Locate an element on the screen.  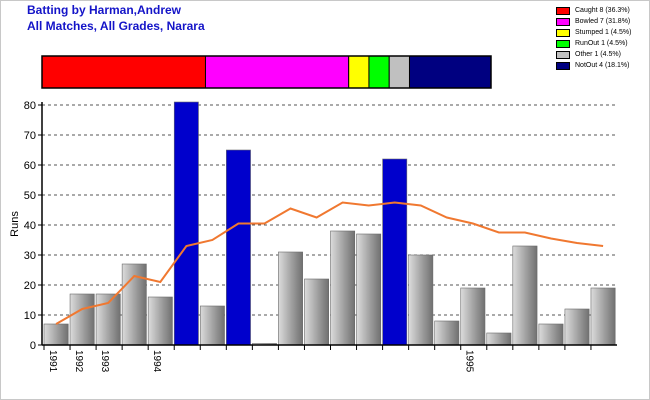
legend-item: RunOut 1 (4.5%) is located at coordinates (593, 43).